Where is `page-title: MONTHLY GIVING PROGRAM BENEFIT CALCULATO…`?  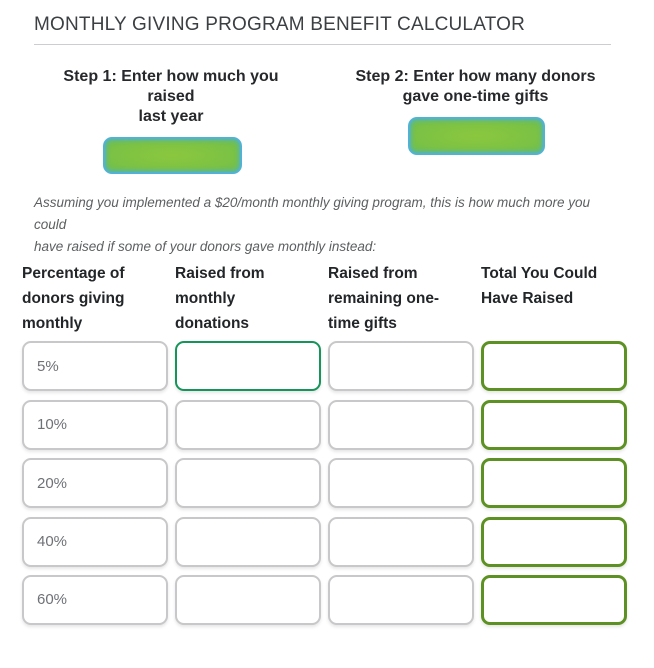 page-title: MONTHLY GIVING PROGRAM BENEFIT CALCULATO… is located at coordinates (280, 24).